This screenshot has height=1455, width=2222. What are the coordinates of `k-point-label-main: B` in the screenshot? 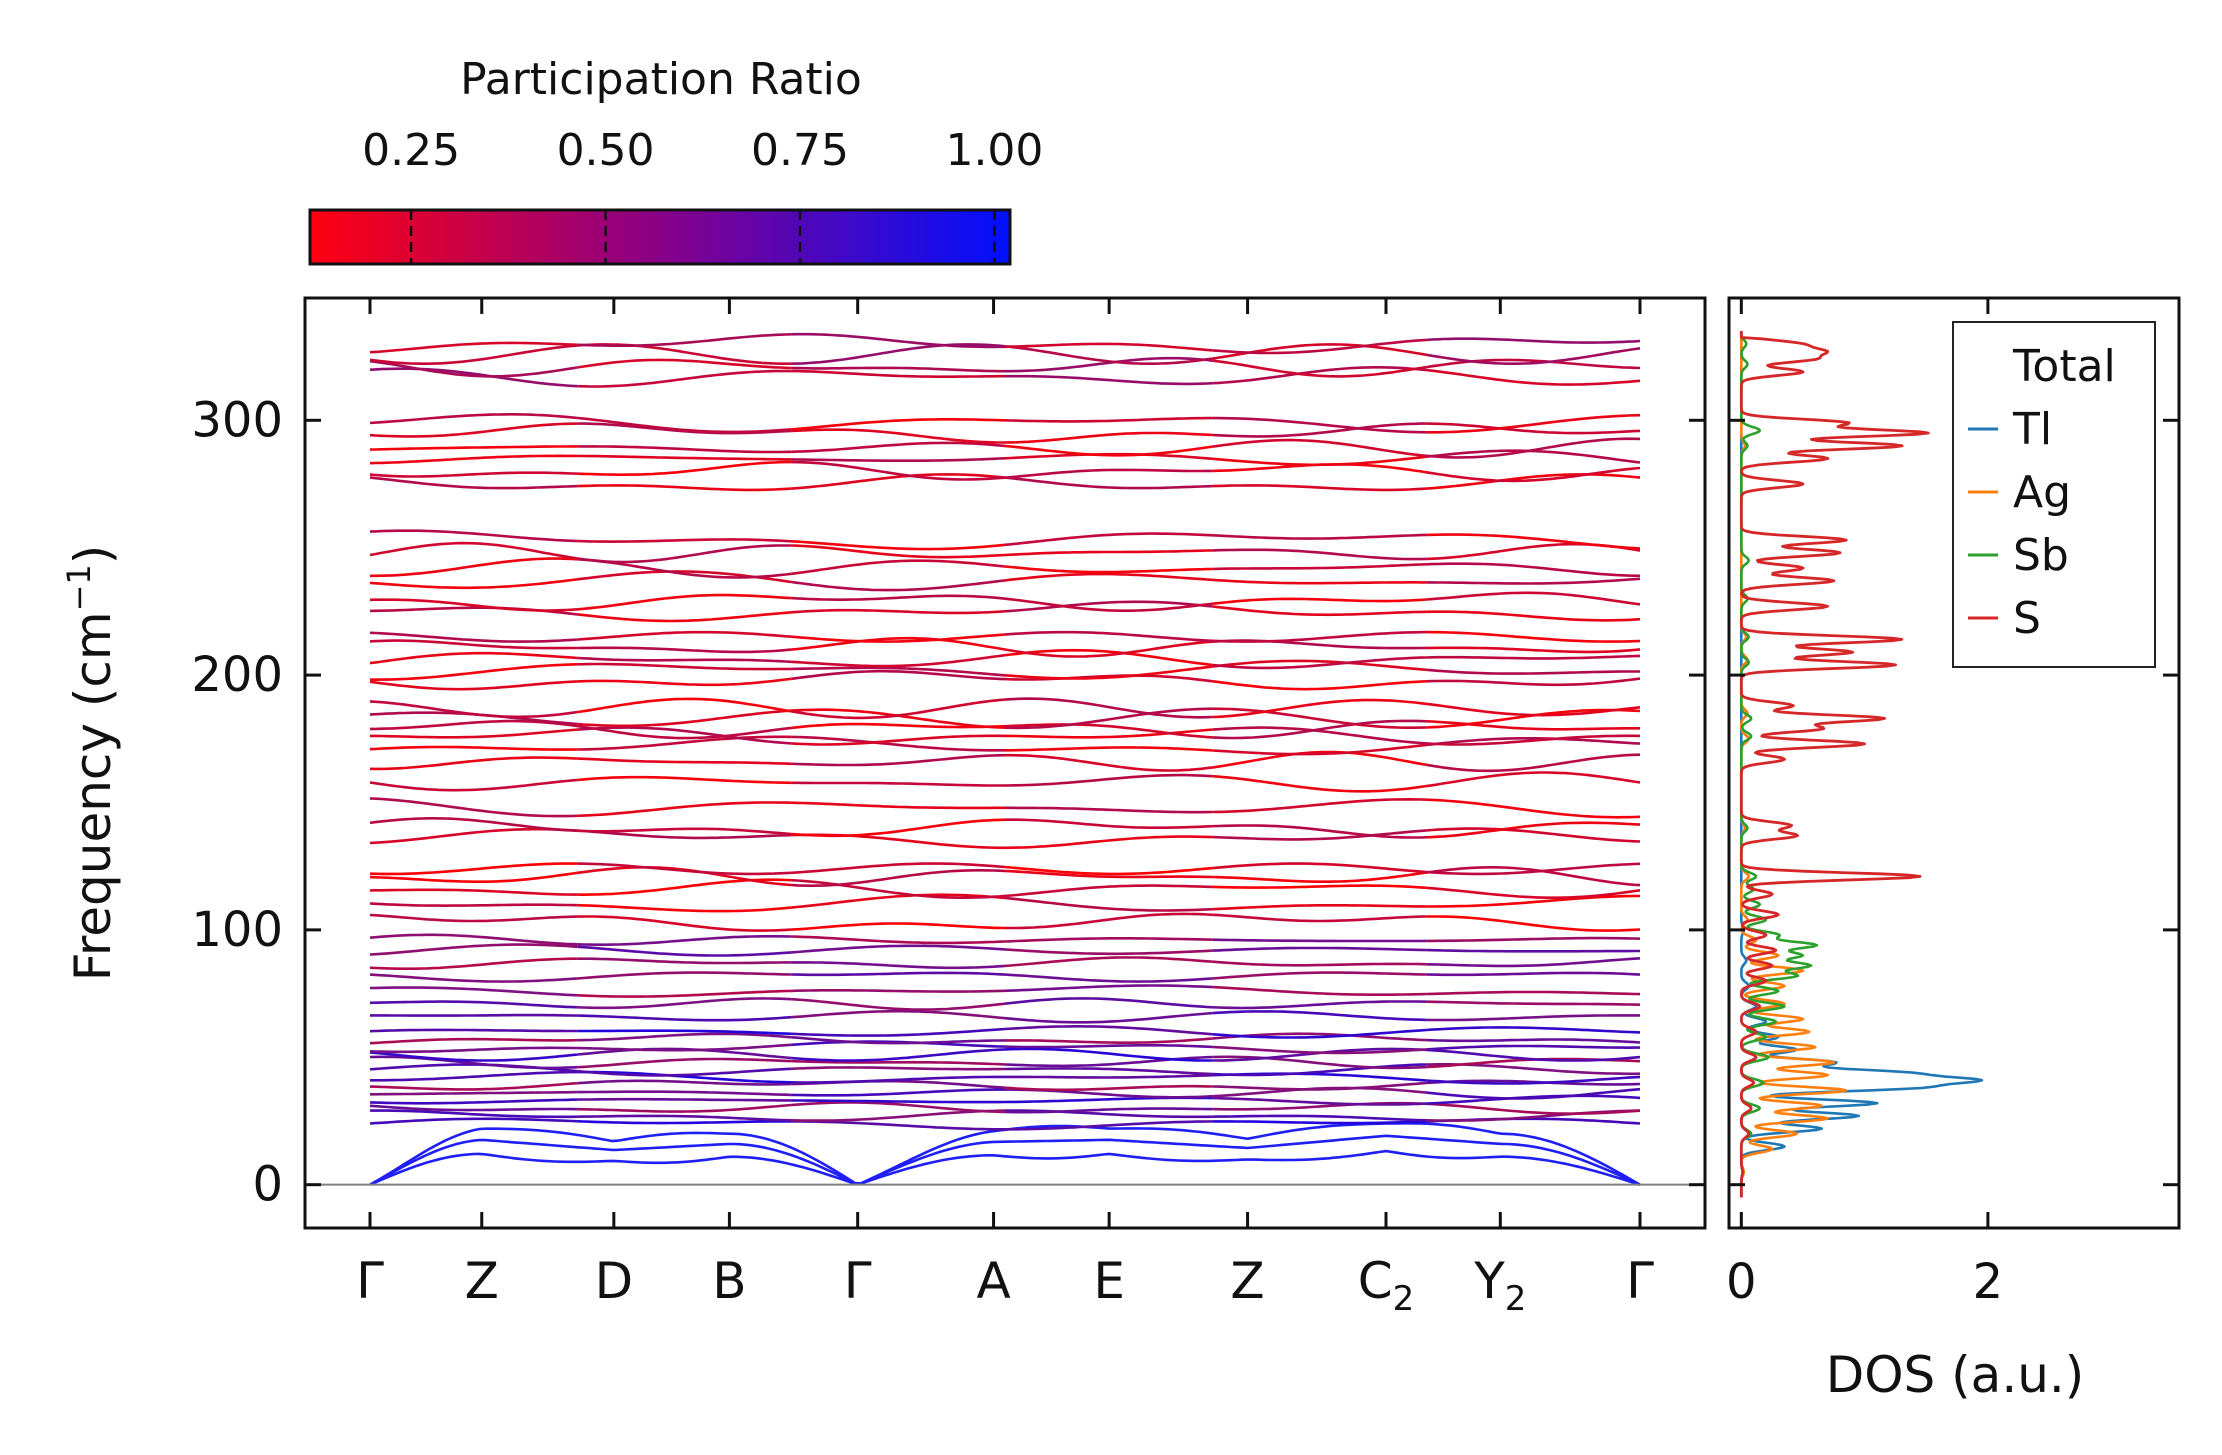 It's located at (729, 1281).